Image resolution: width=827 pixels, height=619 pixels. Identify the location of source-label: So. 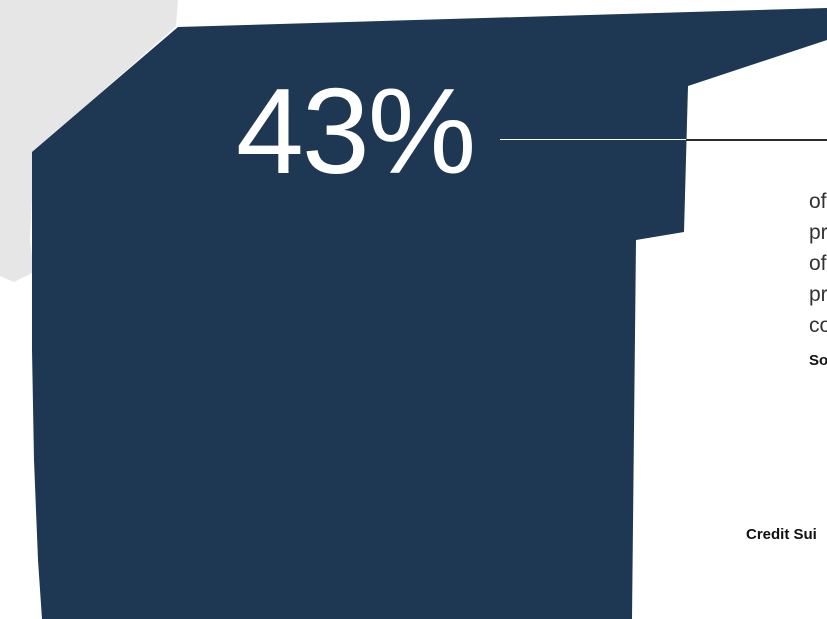
(818, 360).